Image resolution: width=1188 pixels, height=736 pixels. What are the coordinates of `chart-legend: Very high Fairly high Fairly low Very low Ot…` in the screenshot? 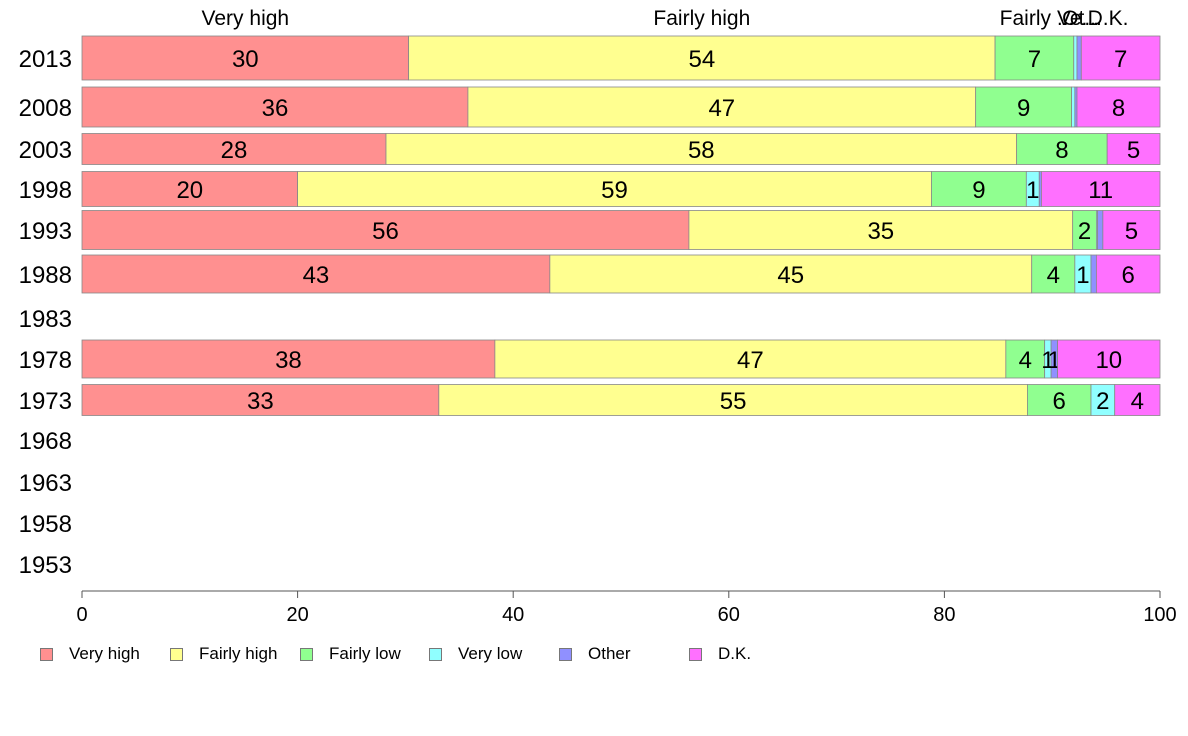 It's located at (590, 655).